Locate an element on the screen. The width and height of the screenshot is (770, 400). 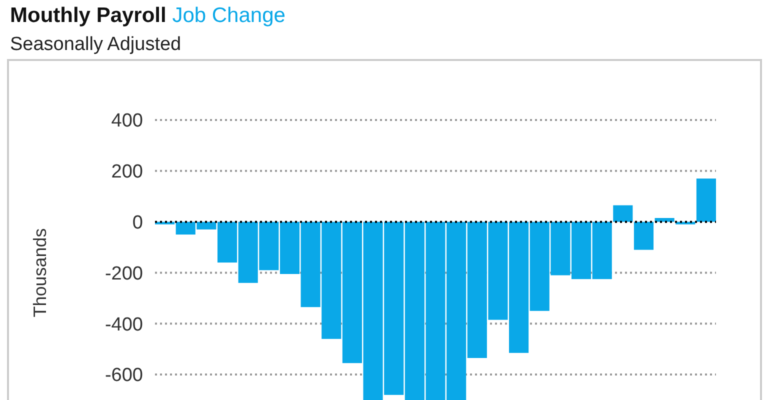
y-tick-label: -400 is located at coordinates (123, 325).